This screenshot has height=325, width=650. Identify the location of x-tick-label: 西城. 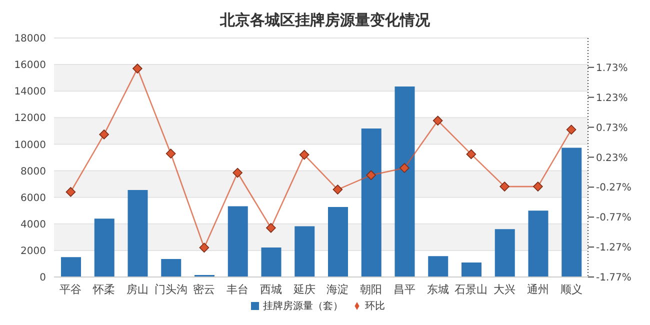
(271, 289).